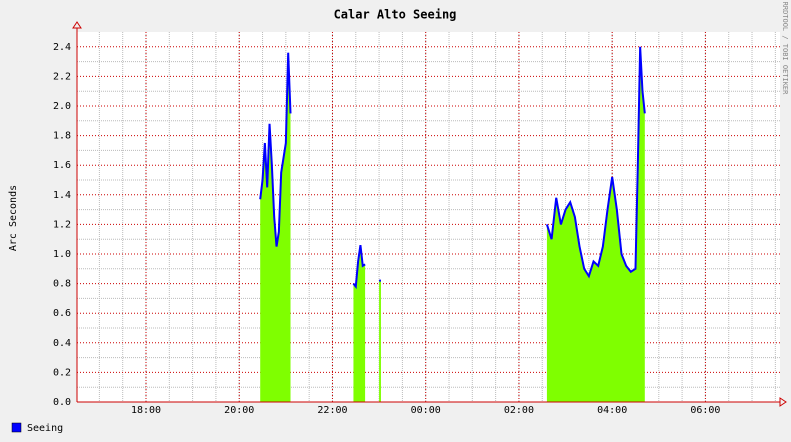 Image resolution: width=791 pixels, height=442 pixels. Describe the element at coordinates (785, 49) in the screenshot. I see `watermark: RRDTOOL / TOBI OETIKER` at that location.